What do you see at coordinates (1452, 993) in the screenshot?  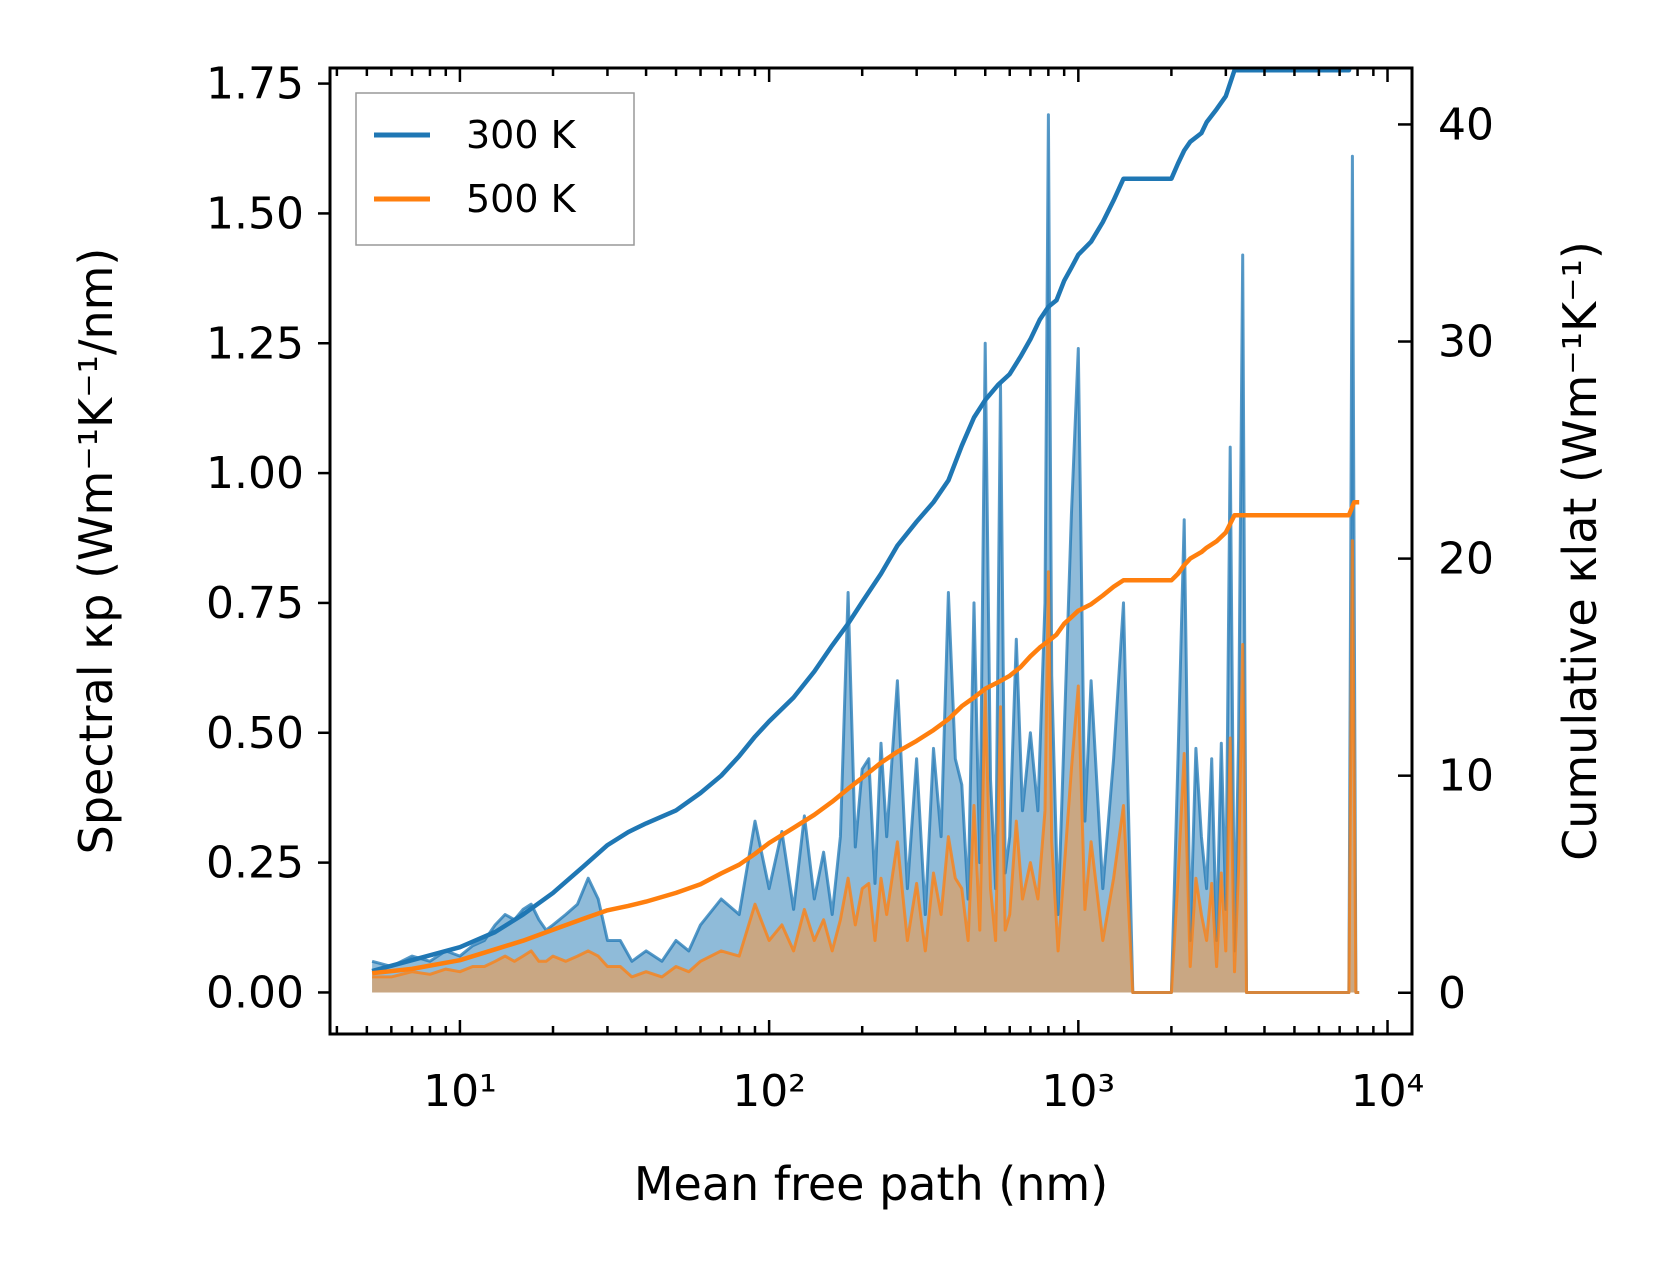 I see `y-right-tick-label: 0` at bounding box center [1452, 993].